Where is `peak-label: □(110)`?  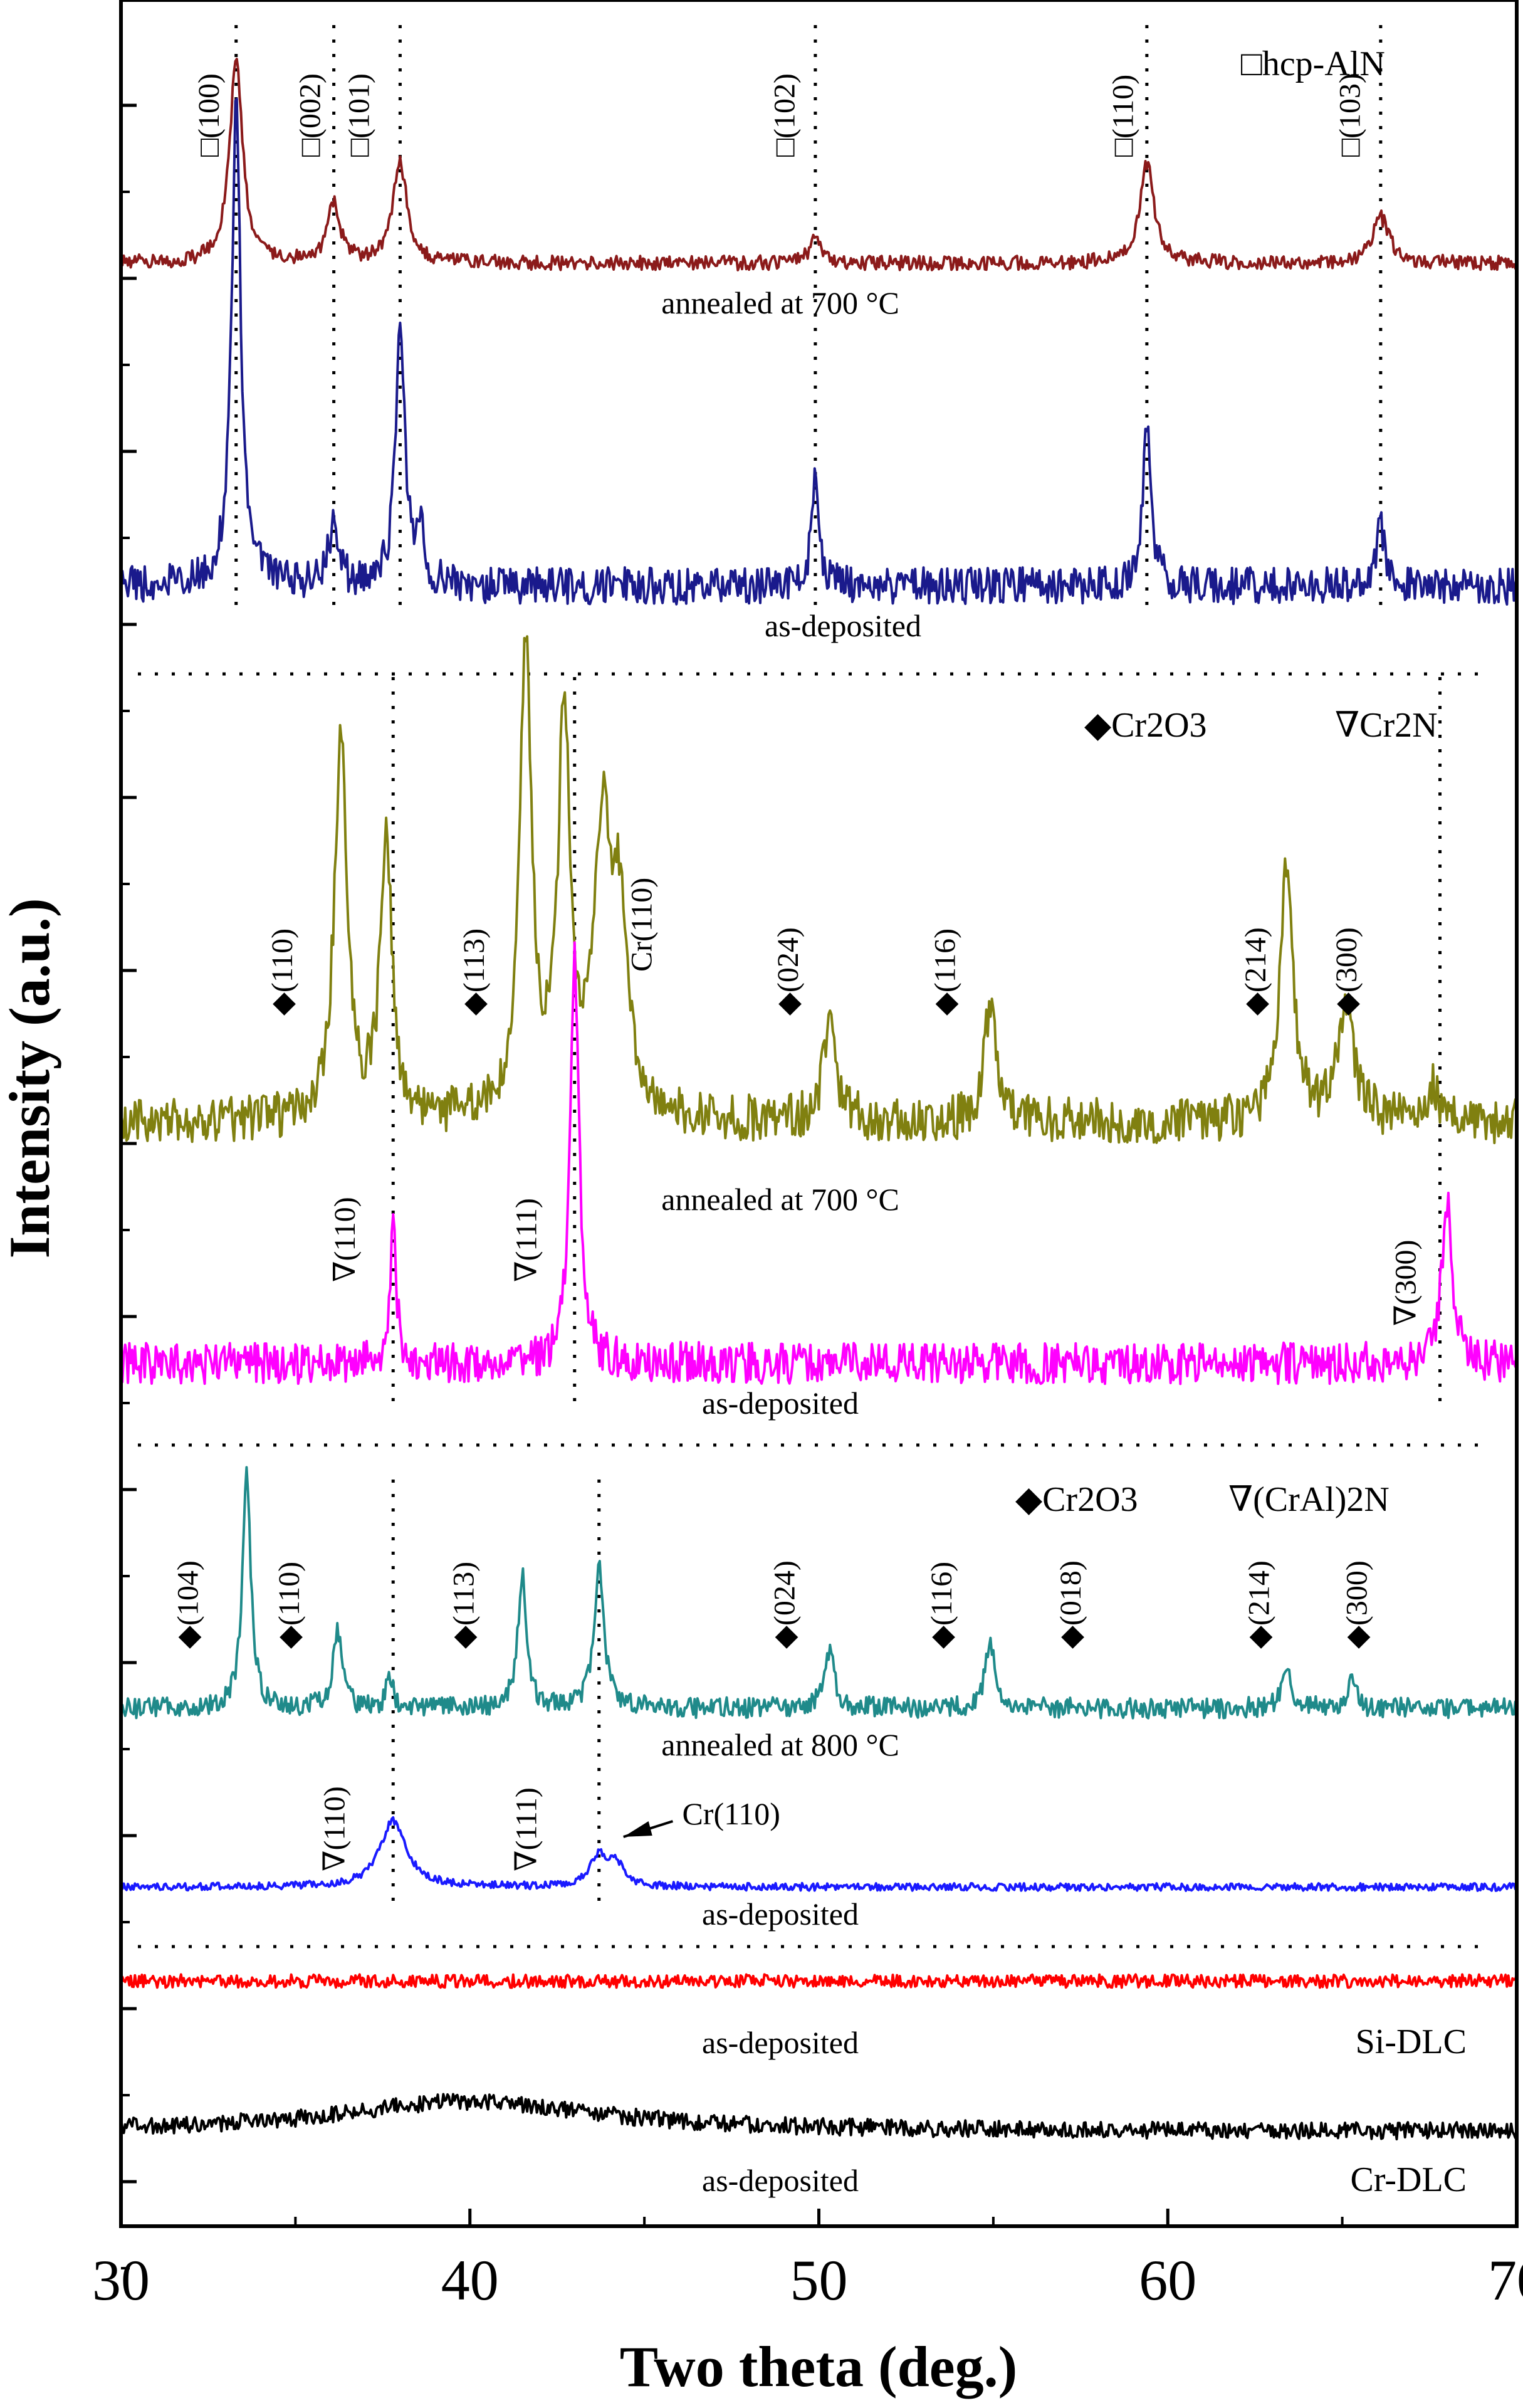
peak-label: □(110) is located at coordinates (1123, 116).